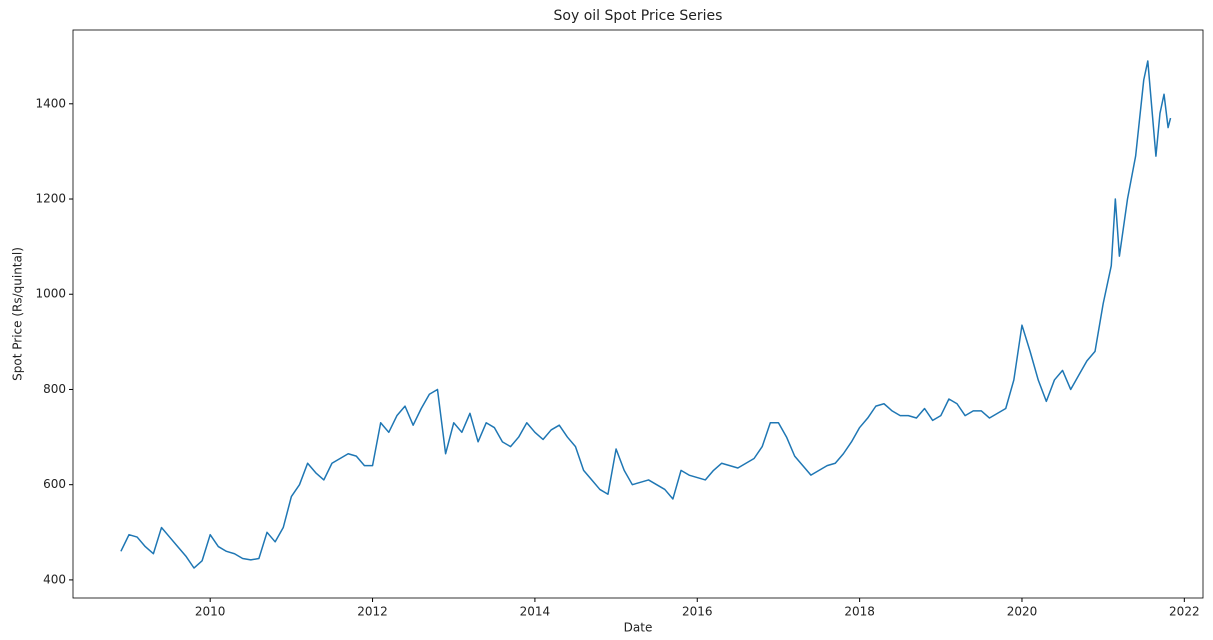 This screenshot has width=1213, height=640. What do you see at coordinates (54, 389) in the screenshot?
I see `y-tick-label: 800` at bounding box center [54, 389].